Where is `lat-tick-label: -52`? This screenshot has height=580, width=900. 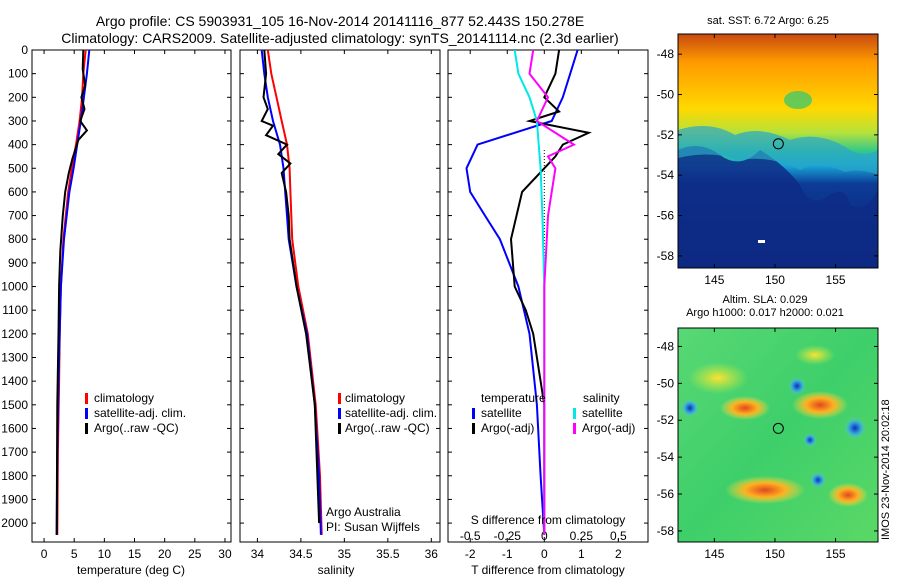 lat-tick-label: -52 is located at coordinates (666, 135).